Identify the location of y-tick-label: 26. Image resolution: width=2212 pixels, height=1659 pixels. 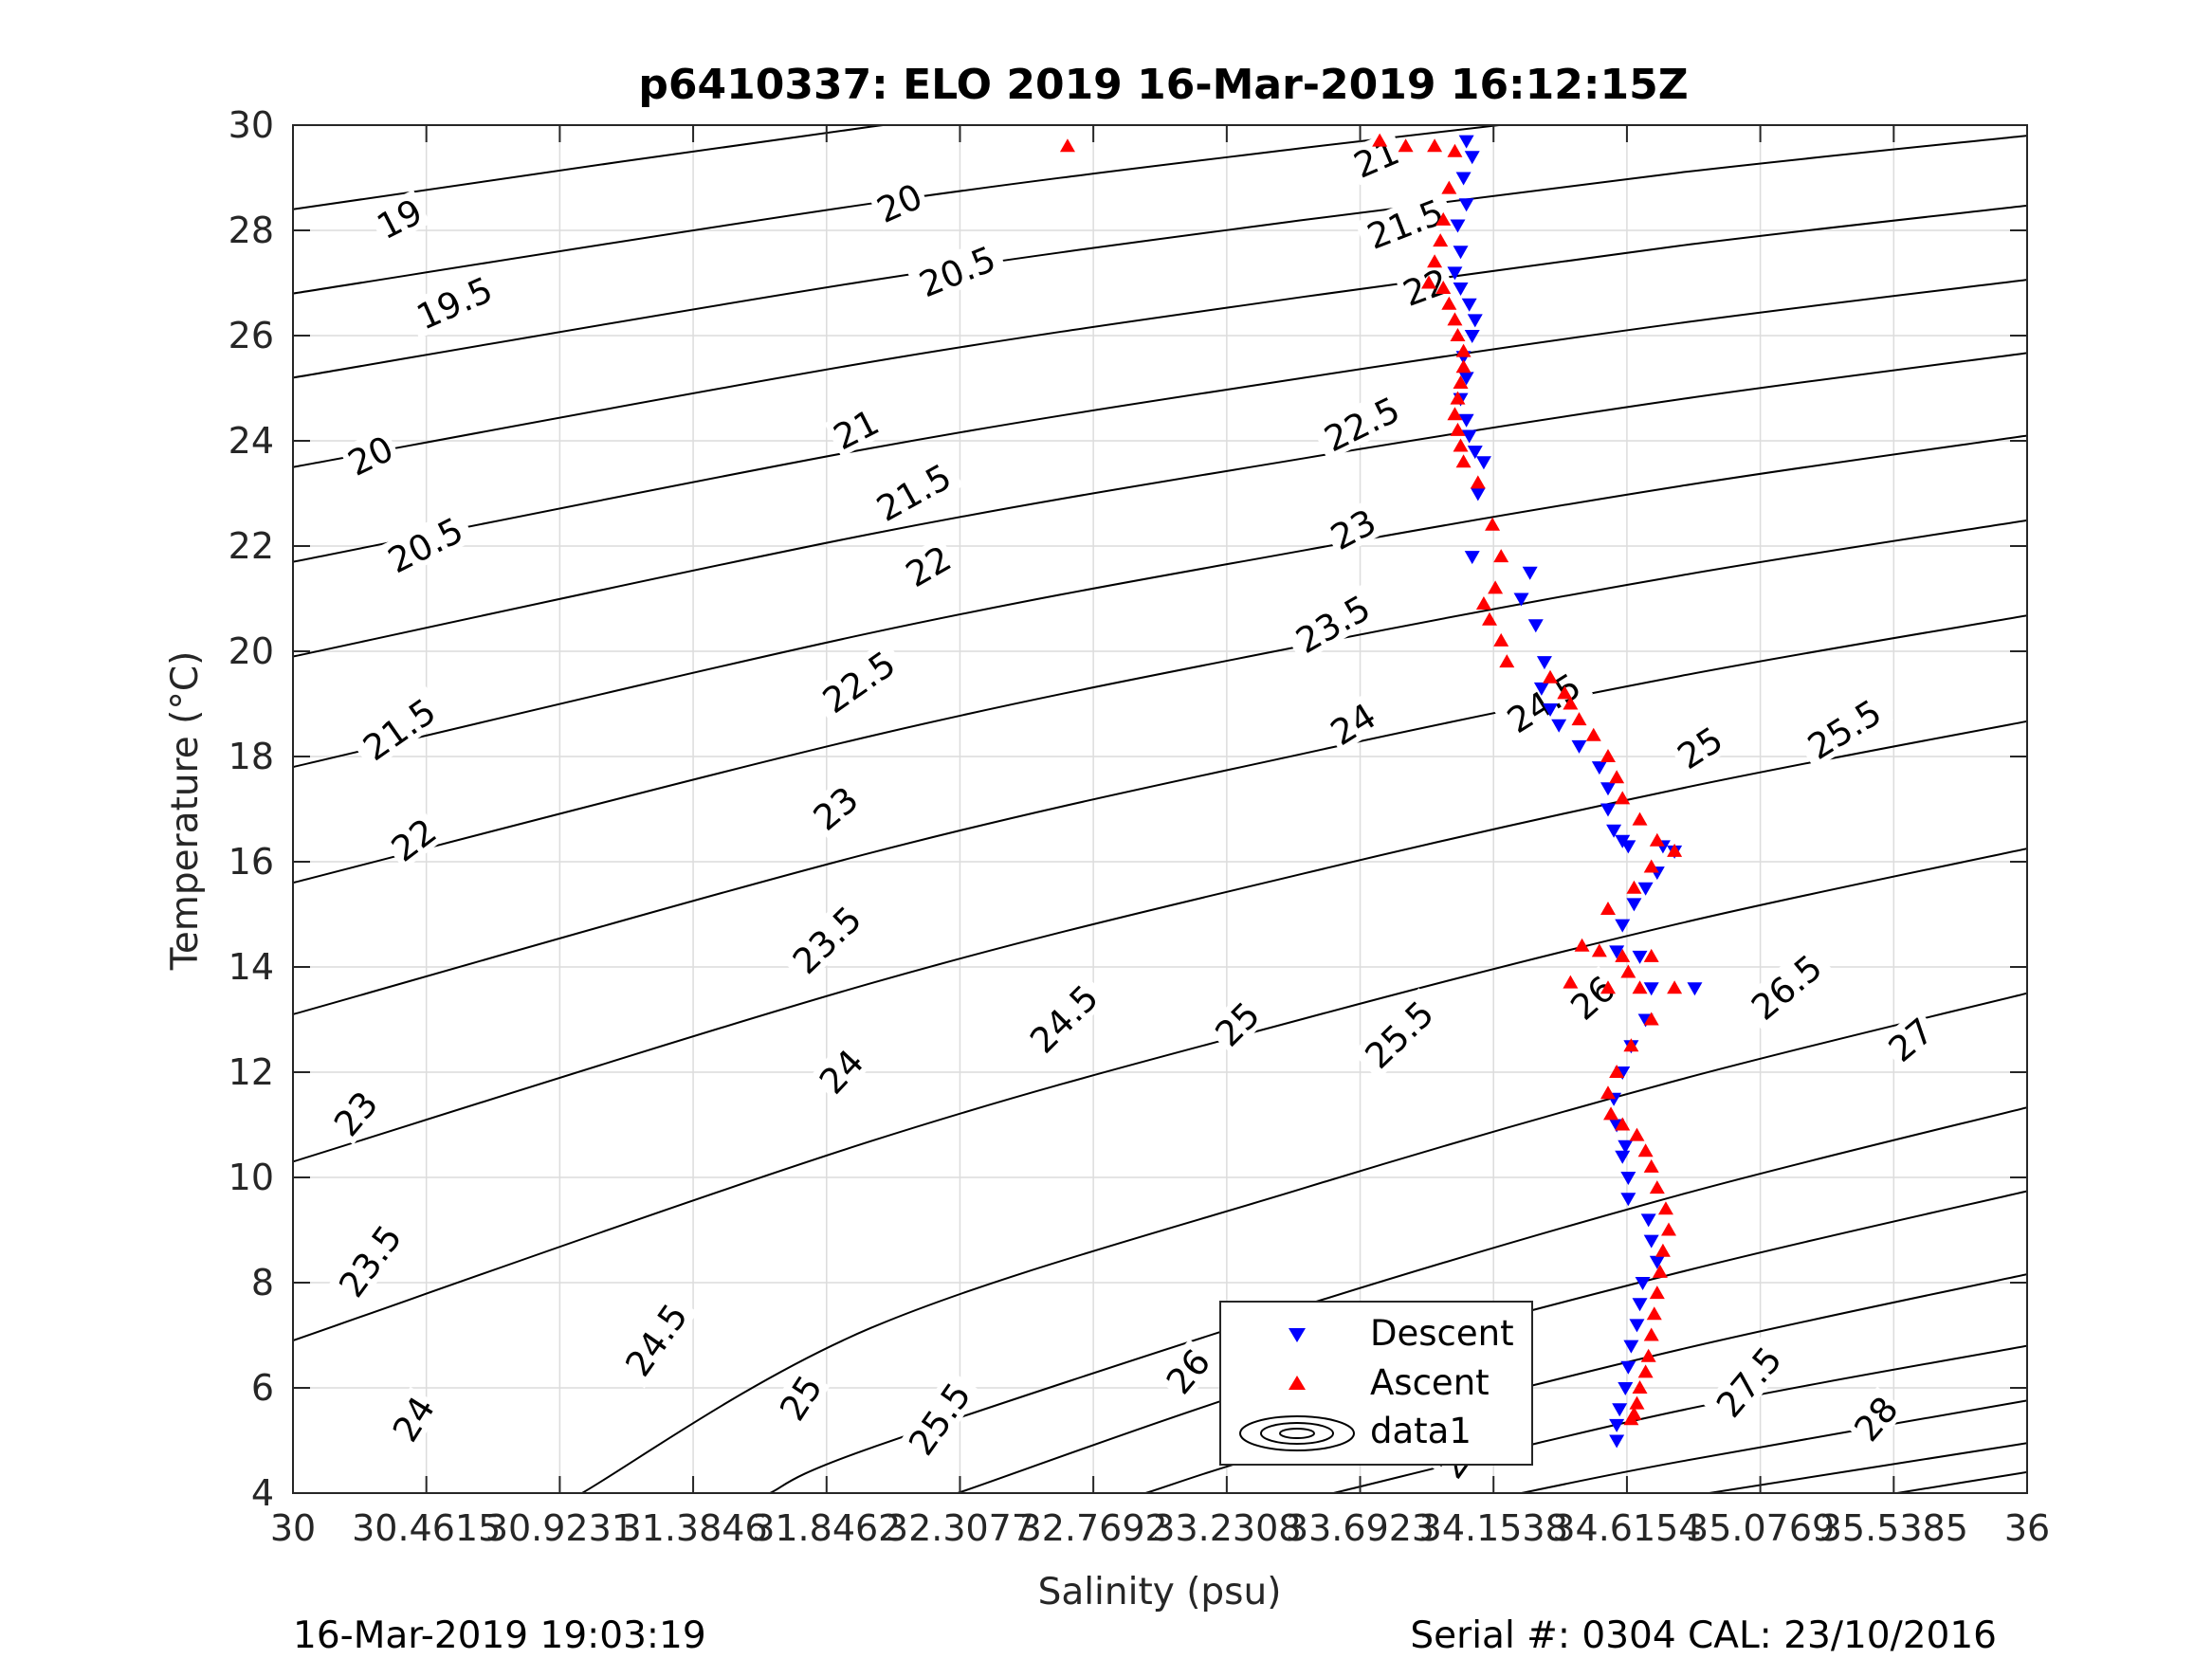
(251, 335).